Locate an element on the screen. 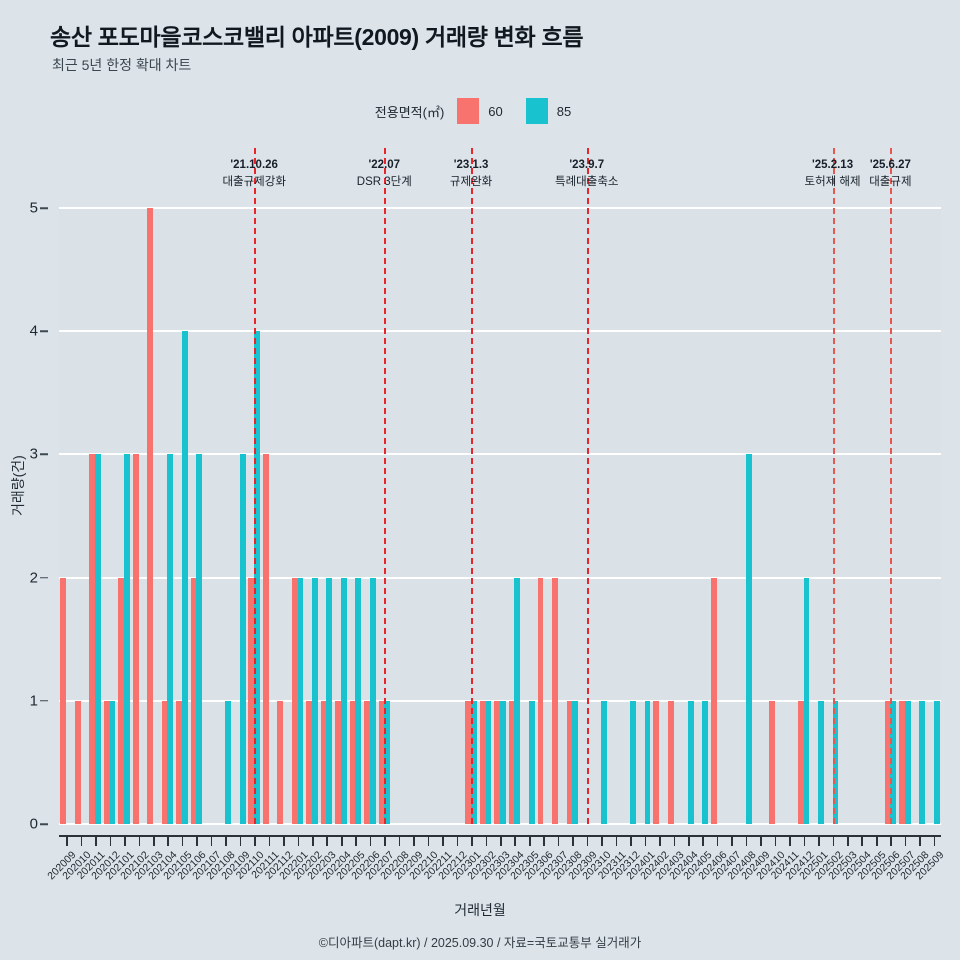 Image resolution: width=960 pixels, height=960 pixels. event-label: 규제완화 is located at coordinates (471, 182).